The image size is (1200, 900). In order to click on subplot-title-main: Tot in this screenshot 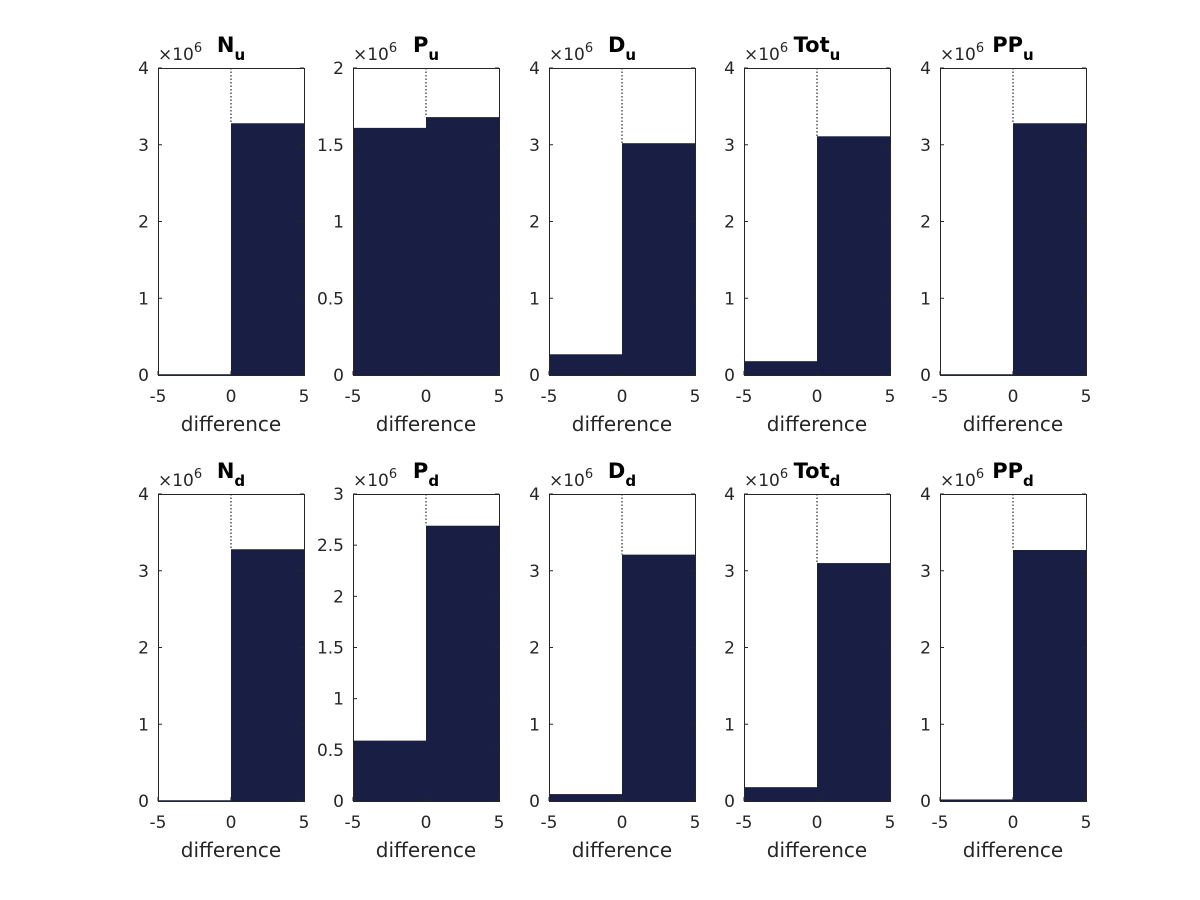, I will do `click(812, 45)`.